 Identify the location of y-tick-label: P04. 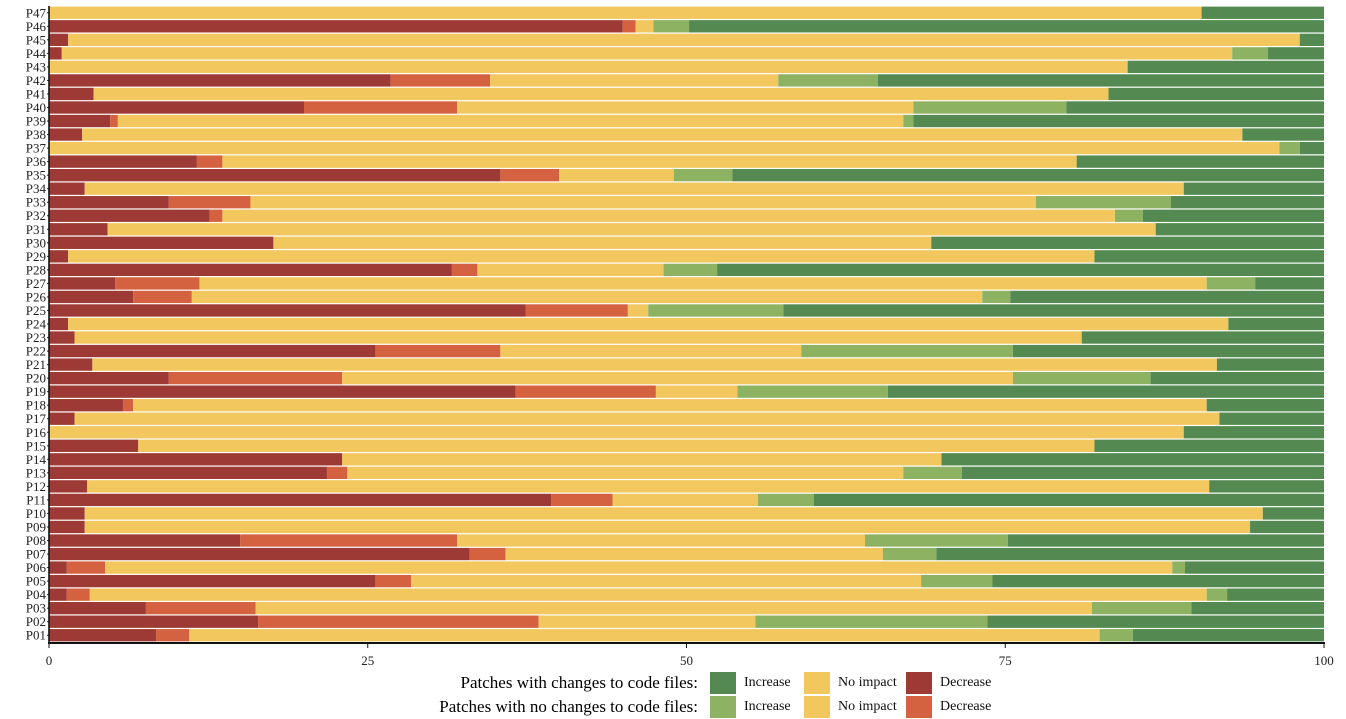
(36, 594).